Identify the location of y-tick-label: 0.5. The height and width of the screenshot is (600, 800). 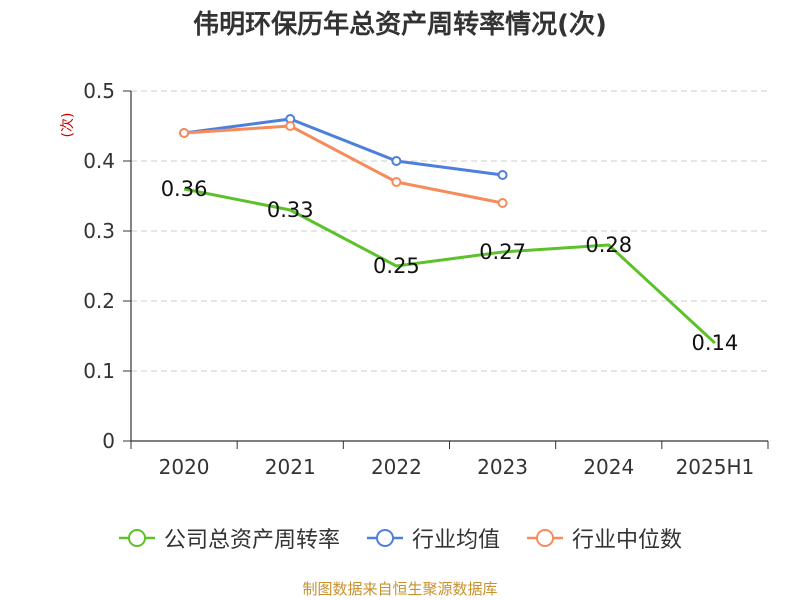
(99, 91).